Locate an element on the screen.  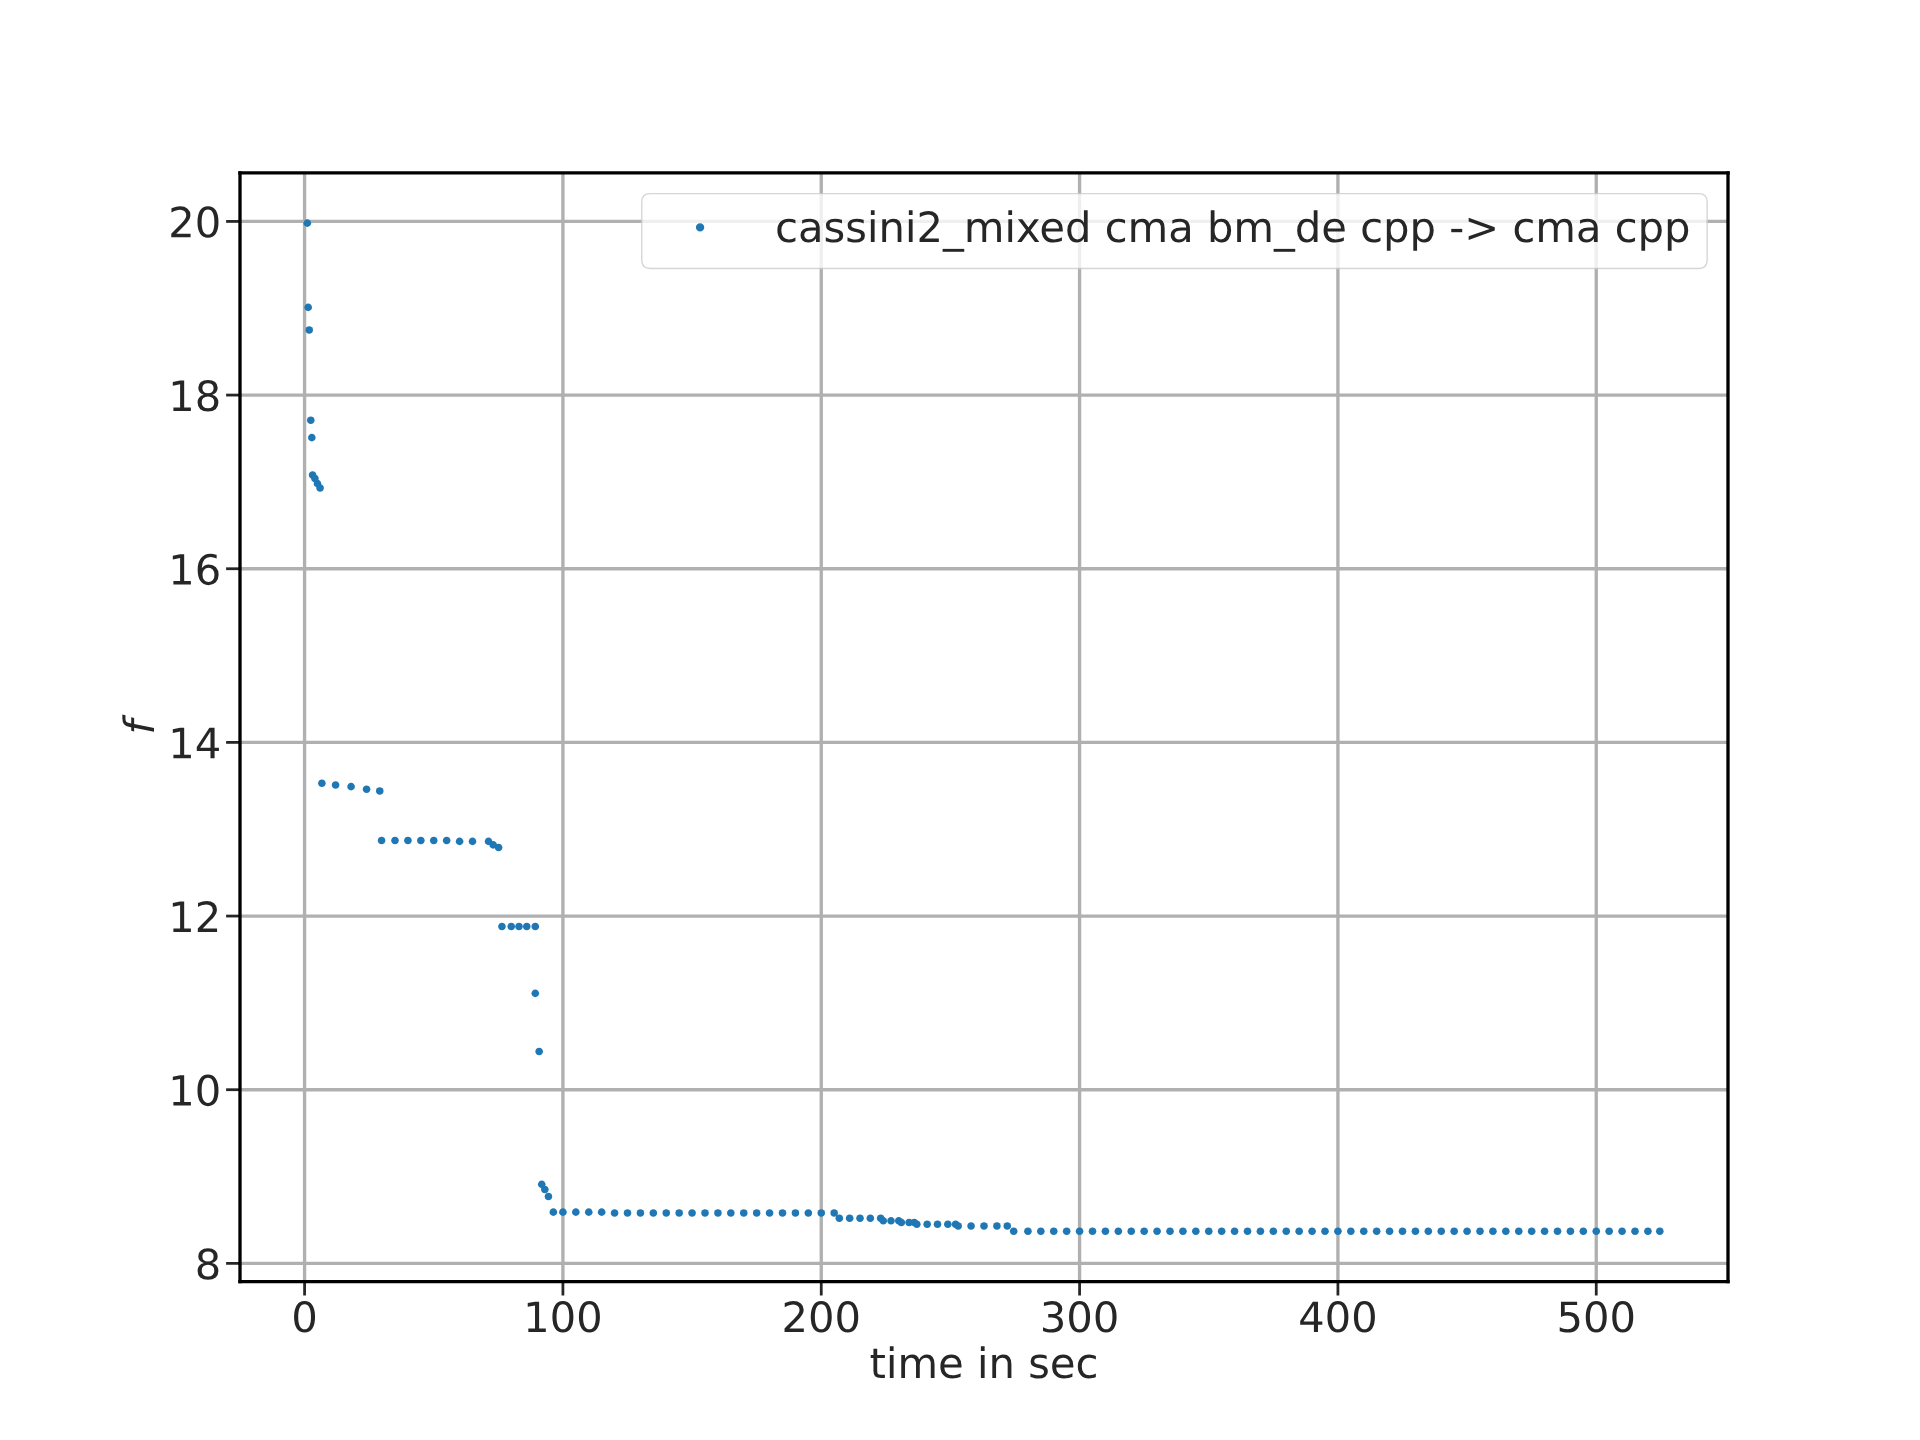
x-tick-label: 100 is located at coordinates (563, 1317).